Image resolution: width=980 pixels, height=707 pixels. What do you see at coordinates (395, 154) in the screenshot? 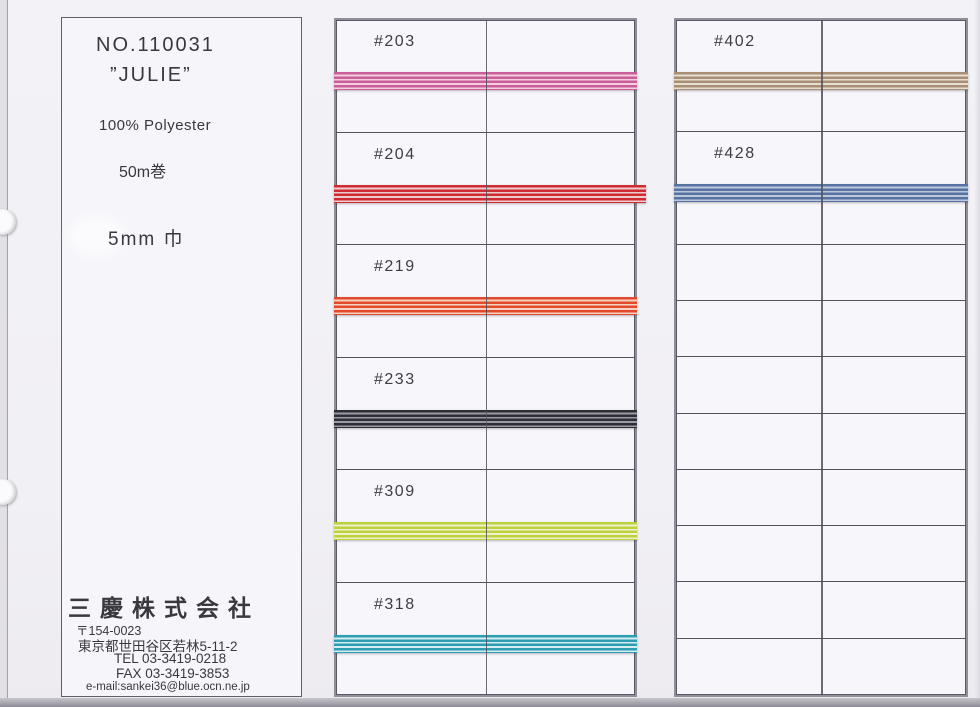
I see `sample-number-label: #204` at bounding box center [395, 154].